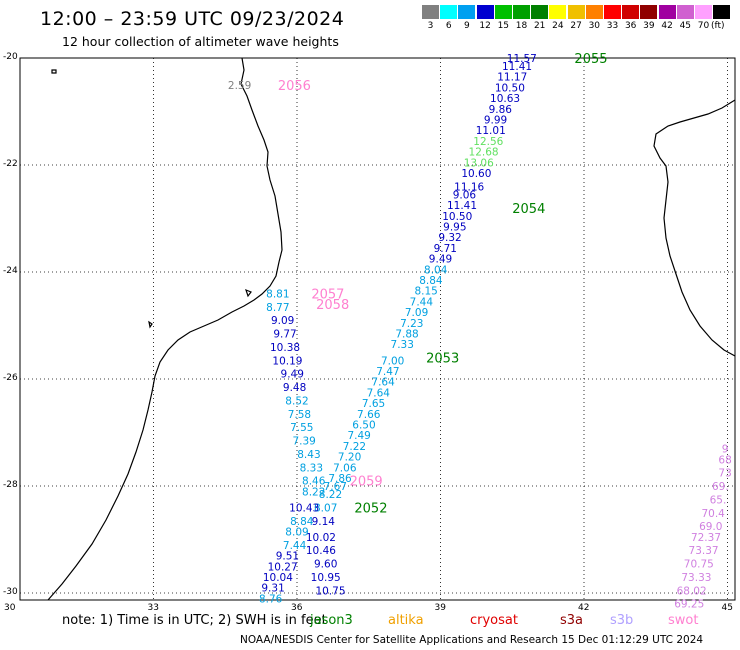  I want to click on page-title: 12:00 – 23:59 UTC 09/23/2024, so click(192, 19).